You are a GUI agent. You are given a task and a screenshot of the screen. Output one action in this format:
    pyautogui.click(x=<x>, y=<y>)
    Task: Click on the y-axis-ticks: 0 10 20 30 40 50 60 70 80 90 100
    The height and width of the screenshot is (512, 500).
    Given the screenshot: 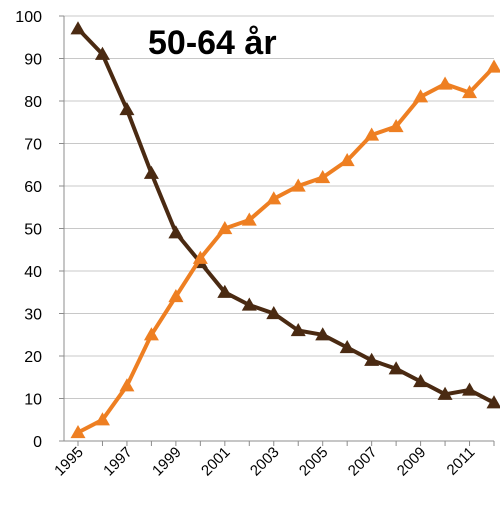 What is the action you would take?
    pyautogui.click(x=28, y=230)
    